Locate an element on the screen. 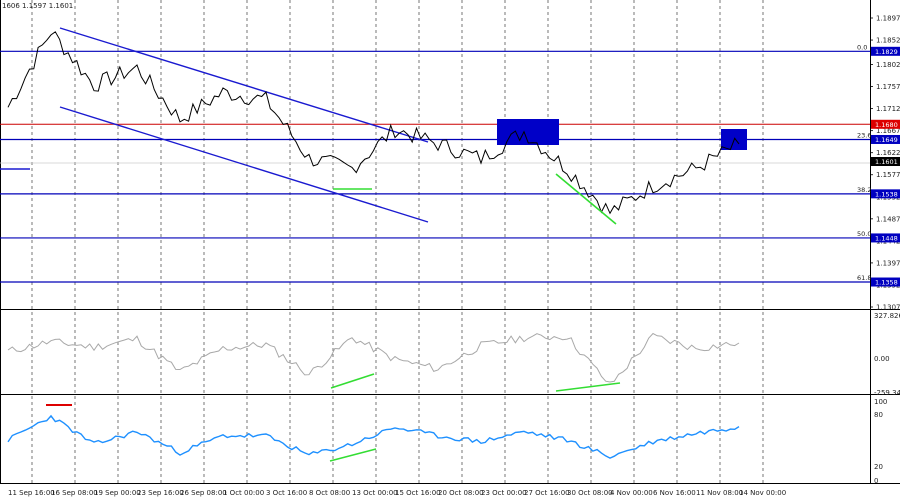 The image size is (900, 504). fib-level-label: 0.0 is located at coordinates (862, 47).